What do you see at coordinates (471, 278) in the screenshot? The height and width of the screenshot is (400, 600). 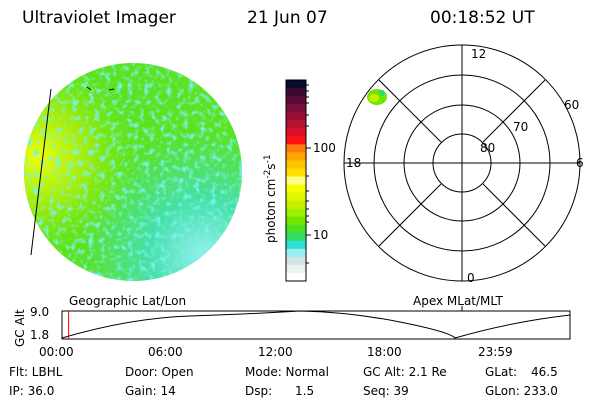 I see `polar-label-0: 0` at bounding box center [471, 278].